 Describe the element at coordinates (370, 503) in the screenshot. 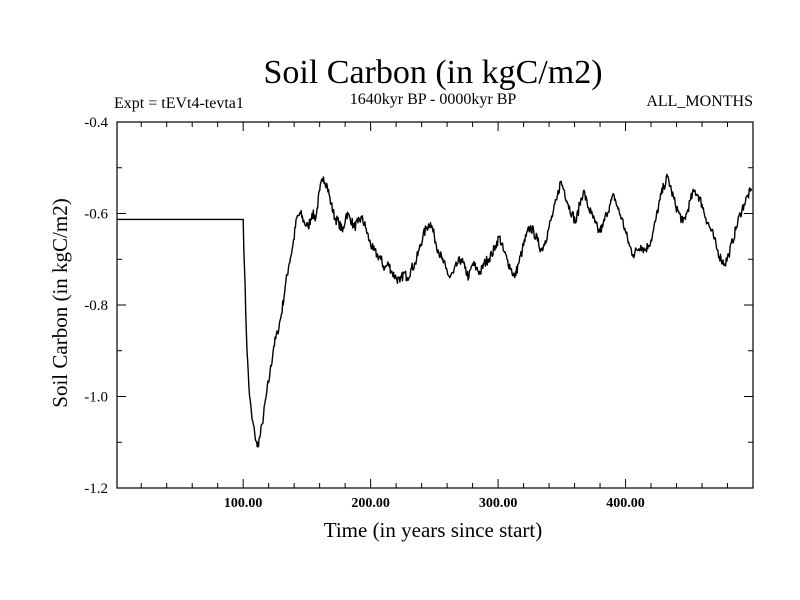

I see `x-tick-label: 200.00` at that location.